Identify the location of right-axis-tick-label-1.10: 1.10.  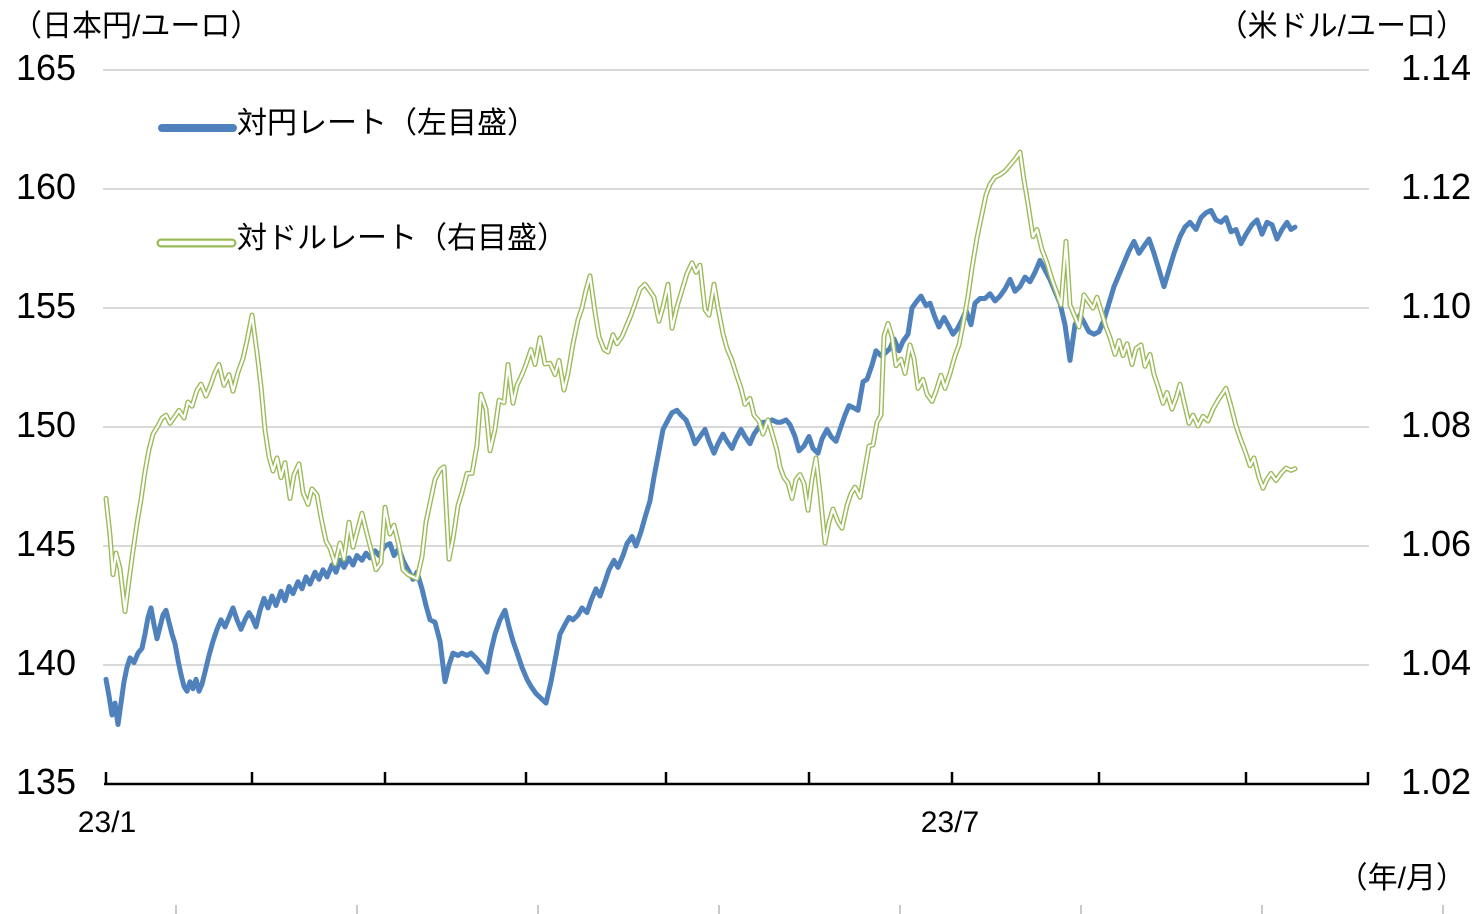
(1436, 305).